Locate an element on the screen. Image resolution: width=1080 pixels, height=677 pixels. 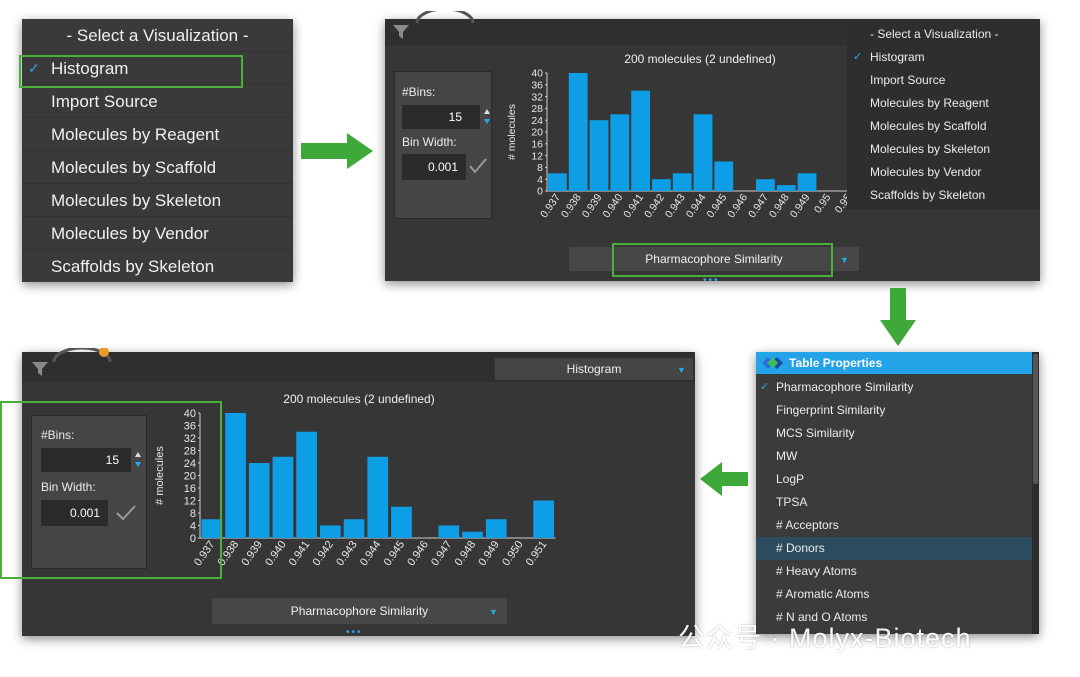
arrow-down-icon is located at coordinates (898, 317).